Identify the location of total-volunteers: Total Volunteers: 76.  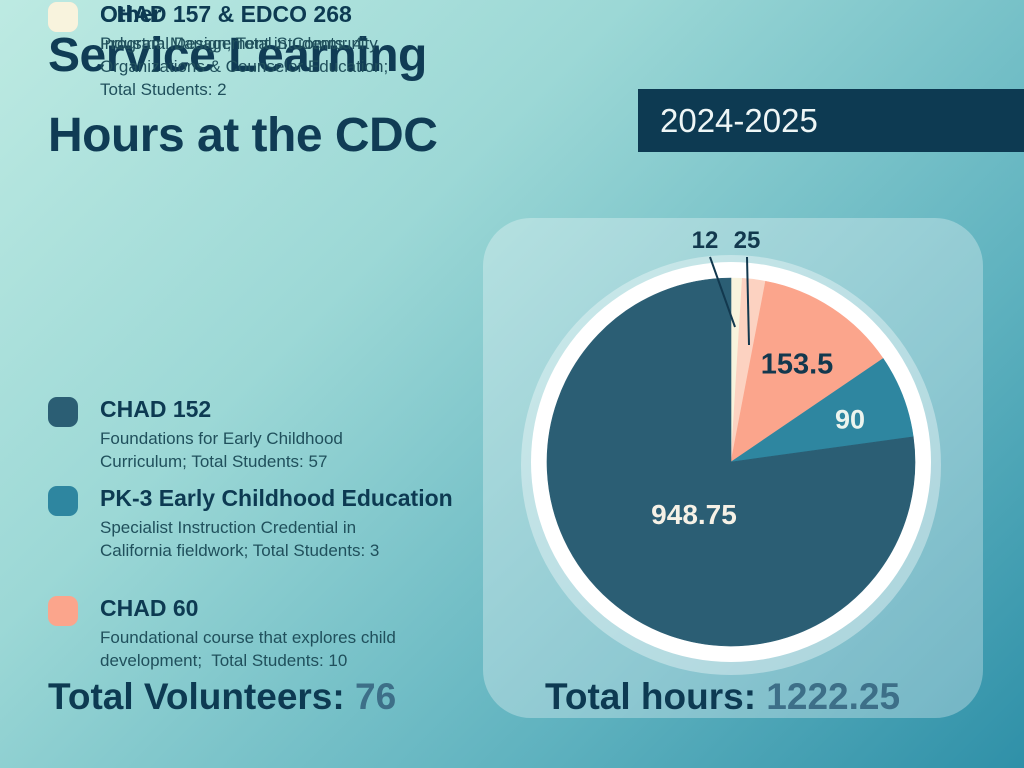
(222, 697).